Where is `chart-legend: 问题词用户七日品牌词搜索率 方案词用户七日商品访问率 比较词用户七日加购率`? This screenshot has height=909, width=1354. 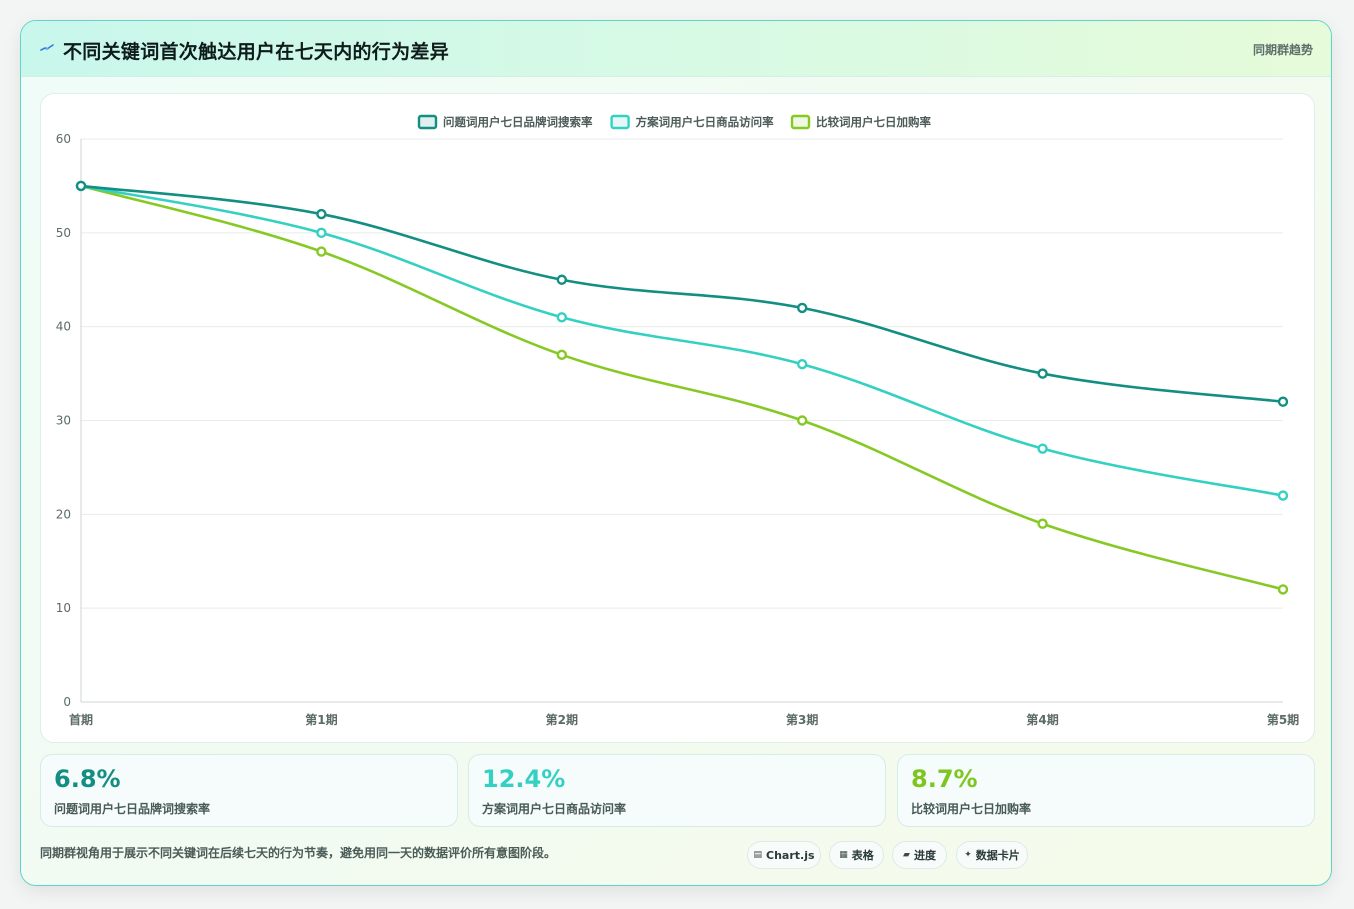
chart-legend: 问题词用户七日品牌词搜索率 方案词用户七日商品访问率 比较词用户七日加购率 is located at coordinates (674, 122).